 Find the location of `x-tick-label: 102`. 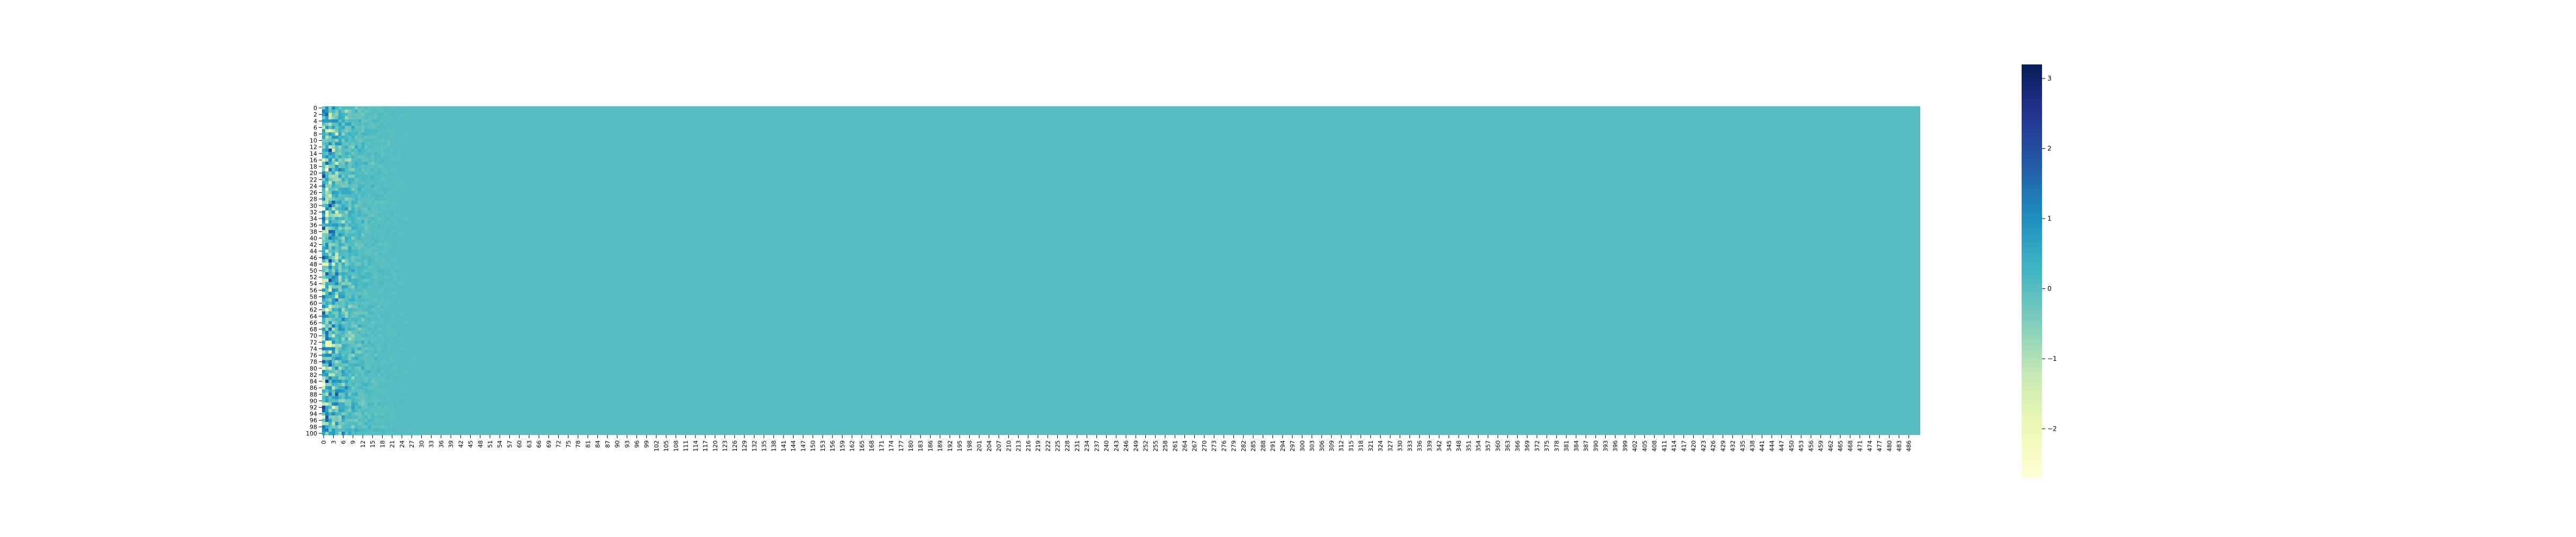

x-tick-label: 102 is located at coordinates (656, 446).